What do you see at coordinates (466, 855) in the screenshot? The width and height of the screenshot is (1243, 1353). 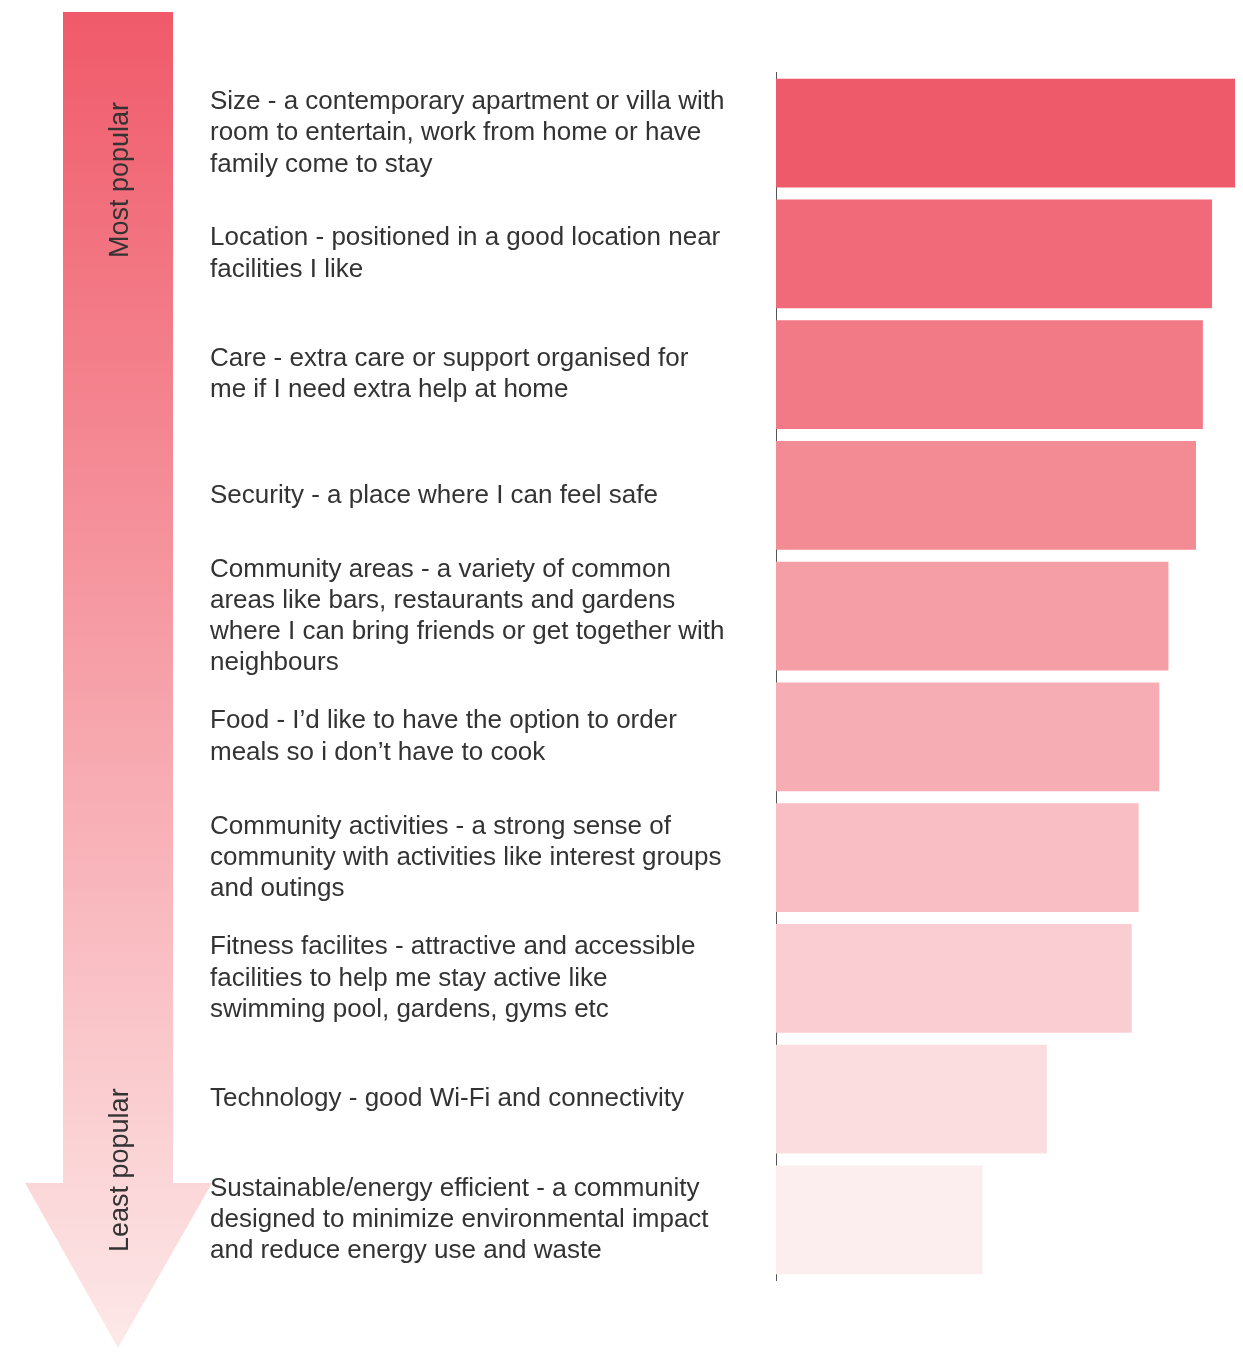 I see `y-tick-label: Community activities - a strong sense of community with activities like interest groups and outings` at bounding box center [466, 855].